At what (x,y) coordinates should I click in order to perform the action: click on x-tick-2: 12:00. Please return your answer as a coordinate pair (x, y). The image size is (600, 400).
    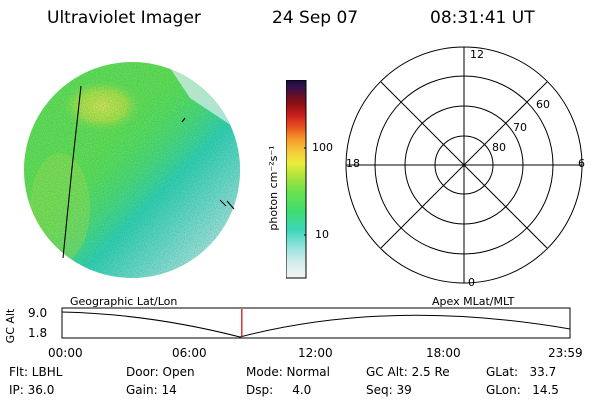
    Looking at the image, I should click on (315, 353).